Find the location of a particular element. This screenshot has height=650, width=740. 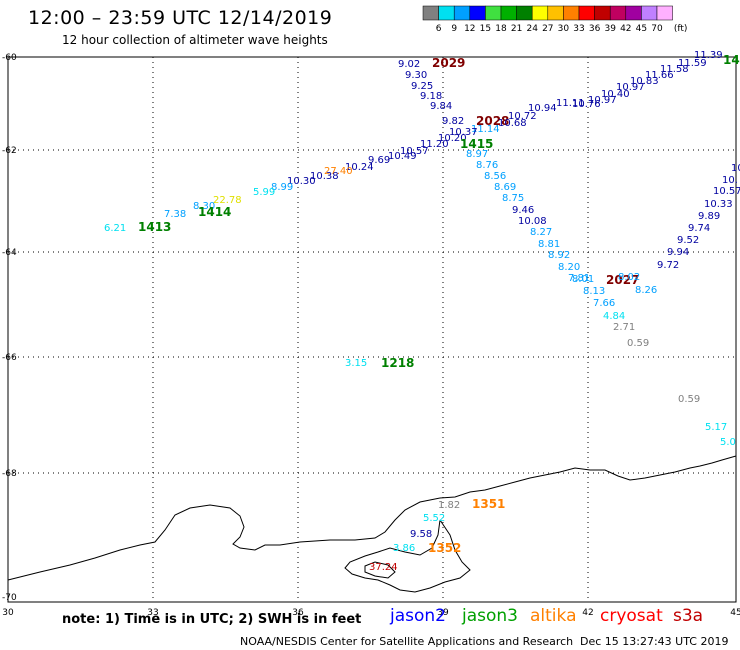

wave-height-value: 11.14 is located at coordinates (485, 129).